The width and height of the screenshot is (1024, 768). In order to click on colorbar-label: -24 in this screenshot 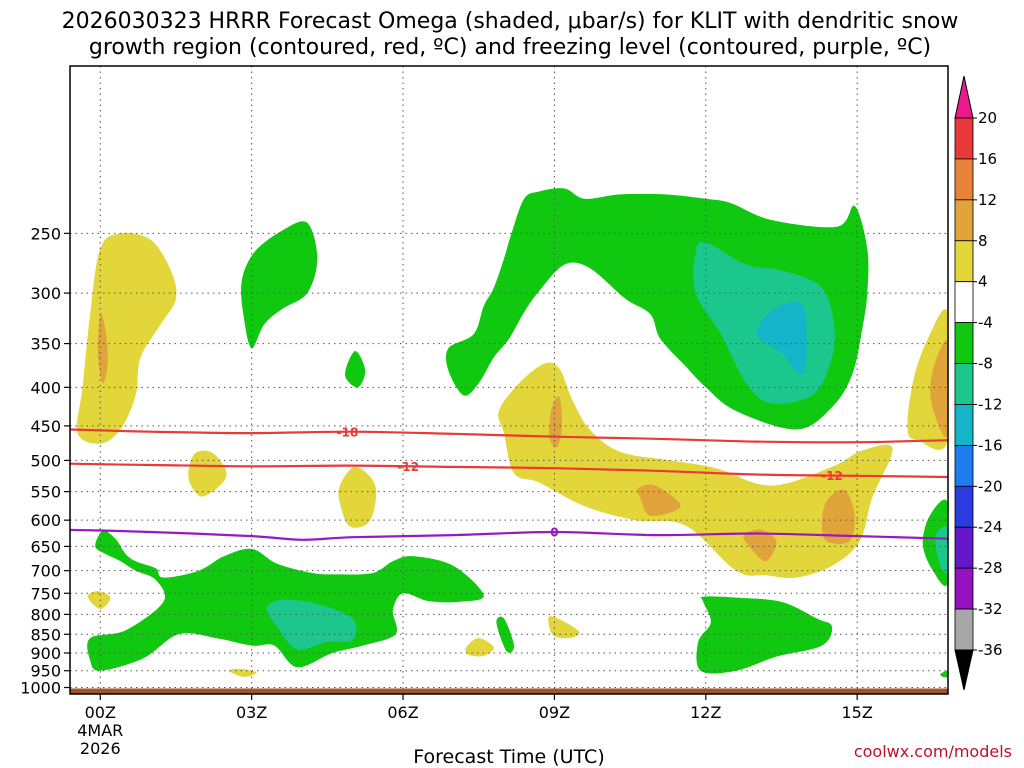, I will do `click(990, 527)`.